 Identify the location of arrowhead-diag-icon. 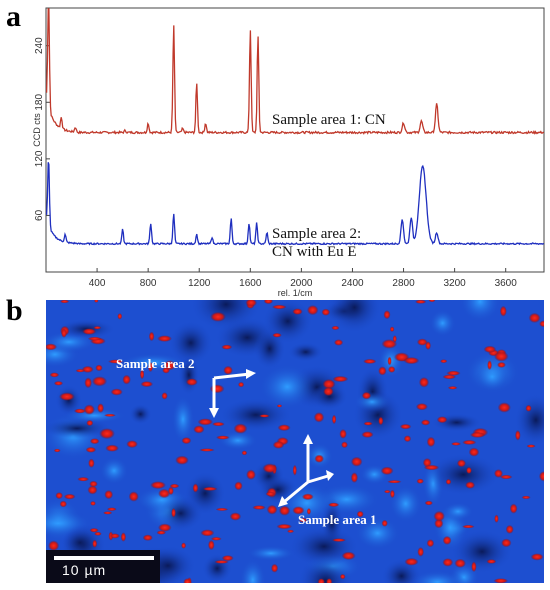
(330, 475).